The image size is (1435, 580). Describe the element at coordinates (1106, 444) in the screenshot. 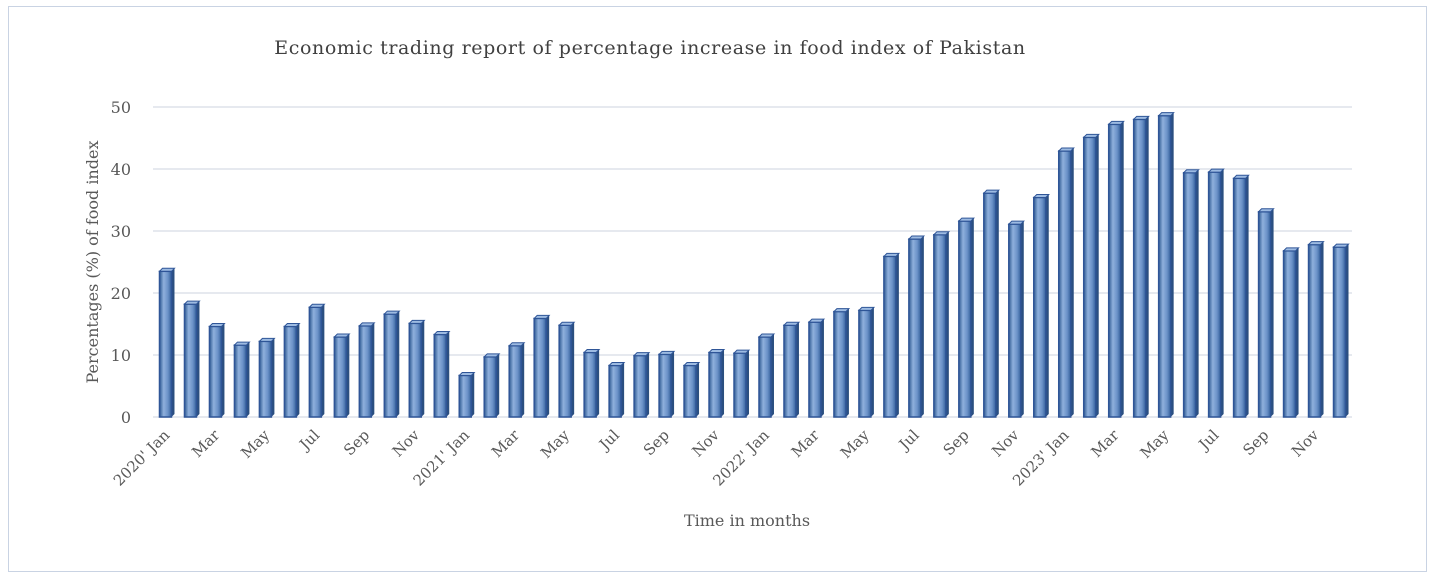

I see `x-tick-label: Mar` at that location.